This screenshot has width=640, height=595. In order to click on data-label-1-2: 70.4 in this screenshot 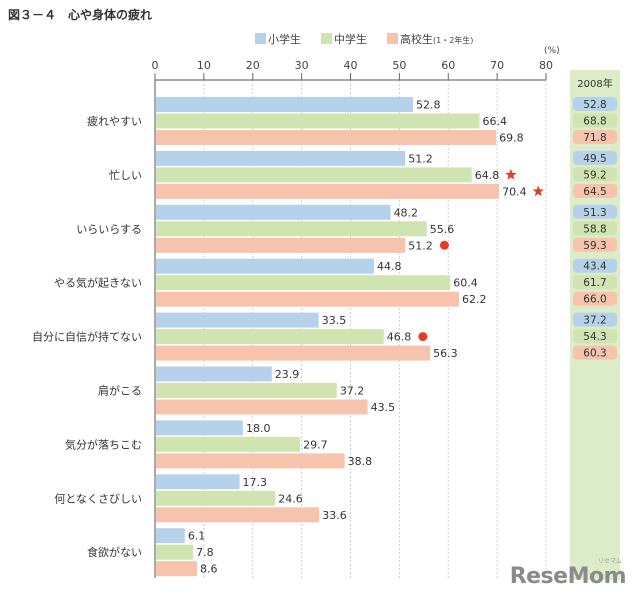, I will do `click(514, 191)`.